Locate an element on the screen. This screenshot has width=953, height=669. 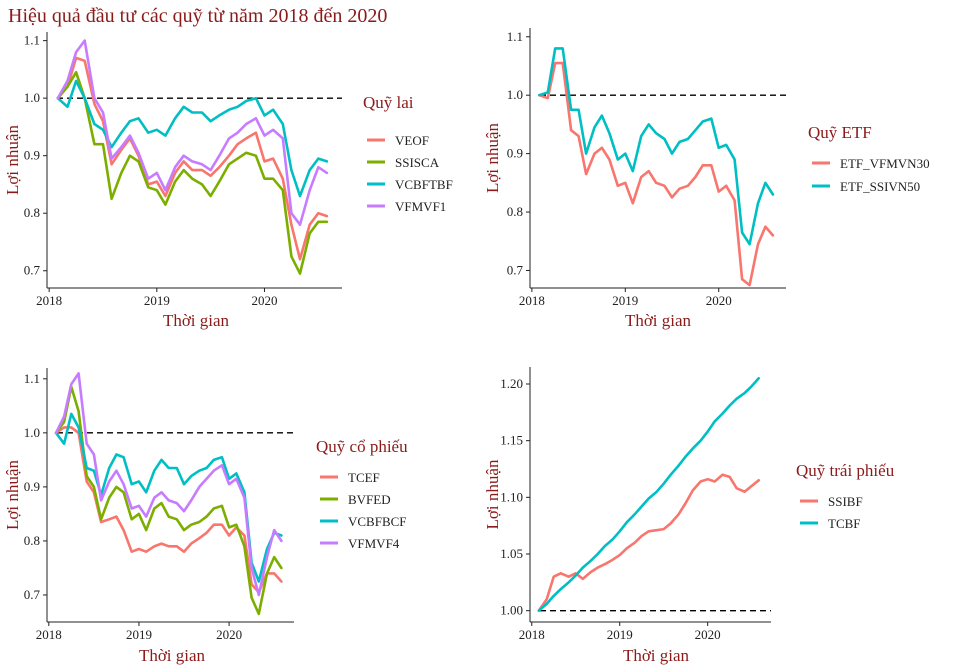
series-line-ssisca is located at coordinates (192, 173).